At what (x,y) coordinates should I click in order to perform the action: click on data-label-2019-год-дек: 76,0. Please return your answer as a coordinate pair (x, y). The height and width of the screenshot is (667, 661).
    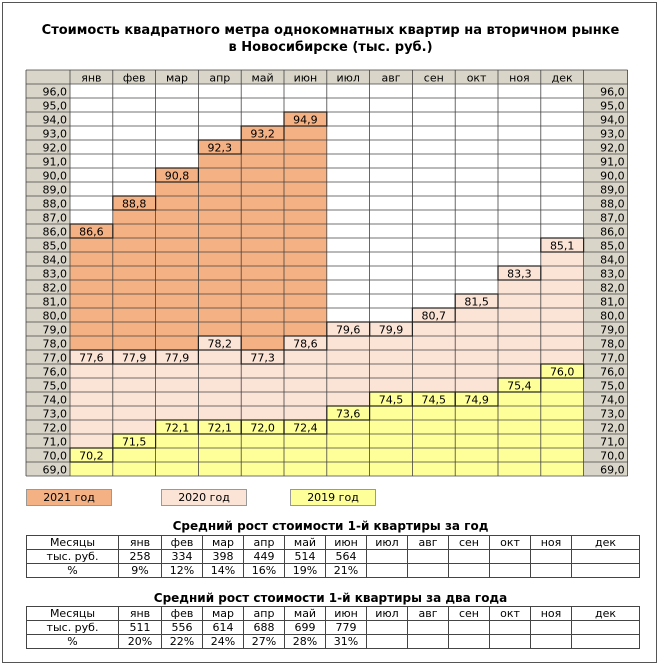
    Looking at the image, I should click on (562, 372).